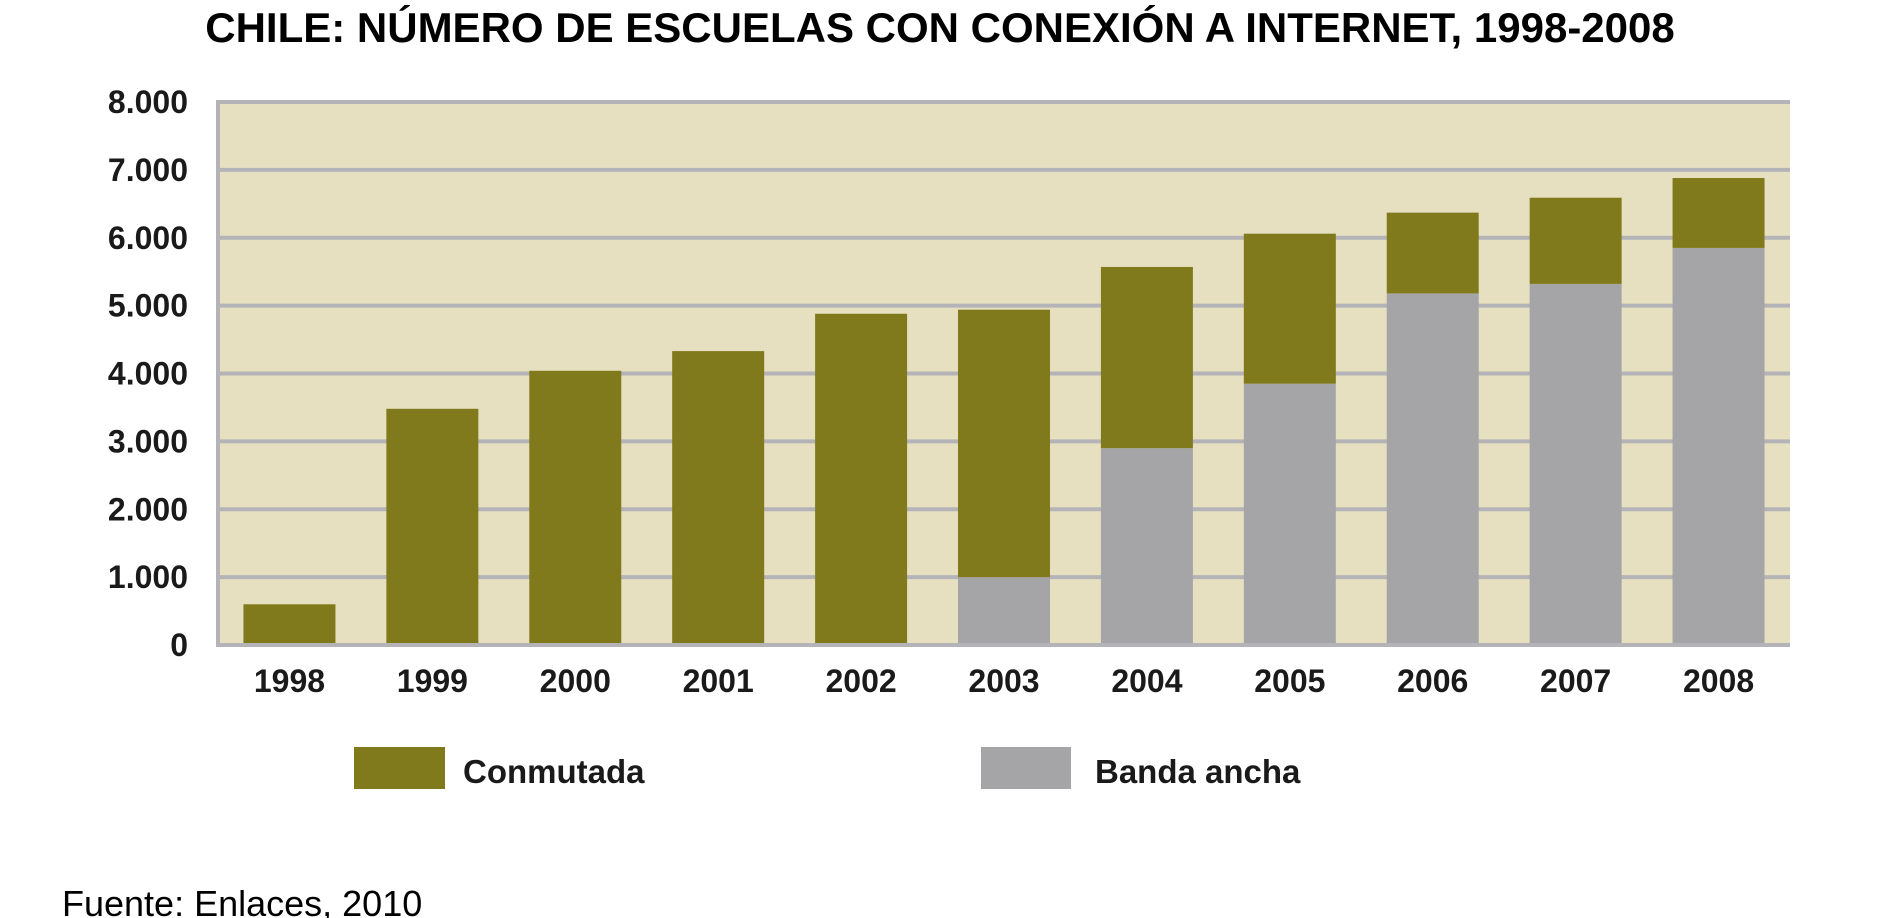  I want to click on bar-conmutada-1998, so click(289, 624).